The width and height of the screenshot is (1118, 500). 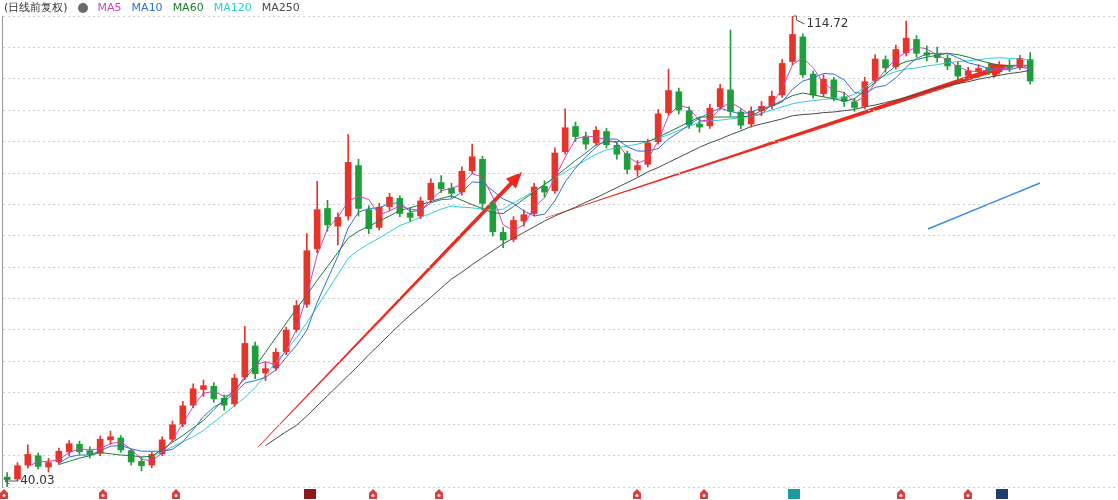 What do you see at coordinates (232, 7) in the screenshot?
I see `text: MA120` at bounding box center [232, 7].